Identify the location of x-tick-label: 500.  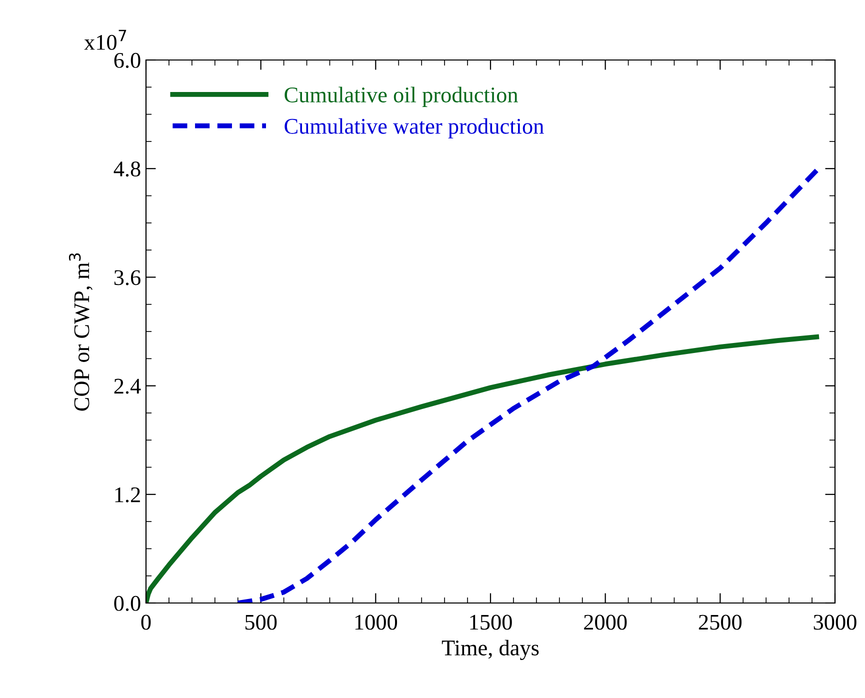
(261, 622).